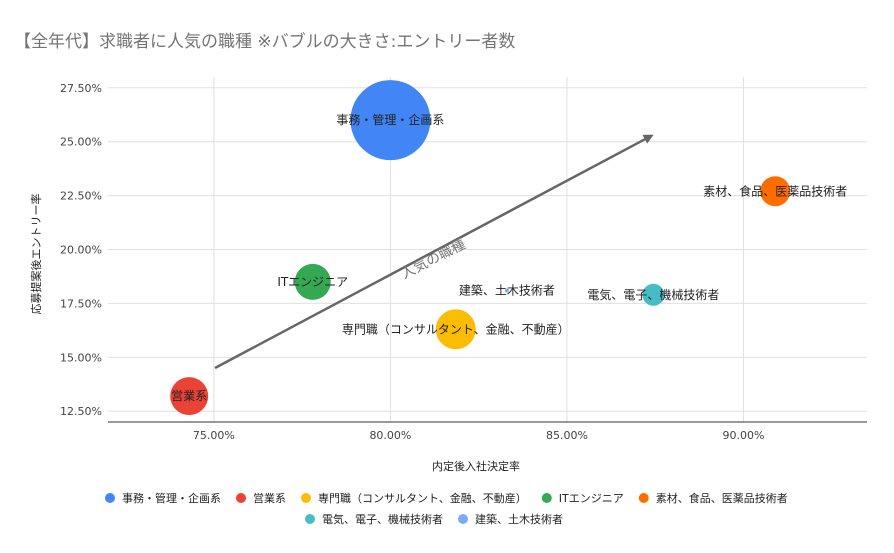  What do you see at coordinates (478, 435) in the screenshot?
I see `x-axis-ticks: 75.00% 80.00% 85.00% 90.00%` at bounding box center [478, 435].